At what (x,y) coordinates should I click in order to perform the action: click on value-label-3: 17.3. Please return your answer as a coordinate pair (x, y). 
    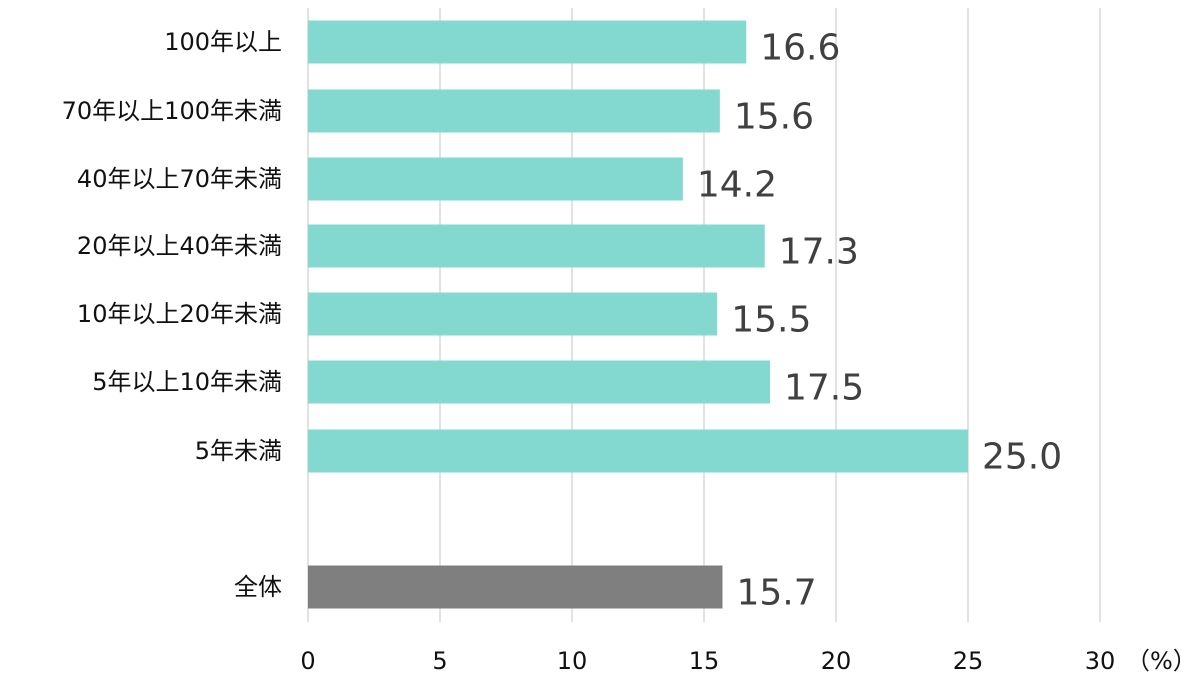
    Looking at the image, I should click on (819, 252).